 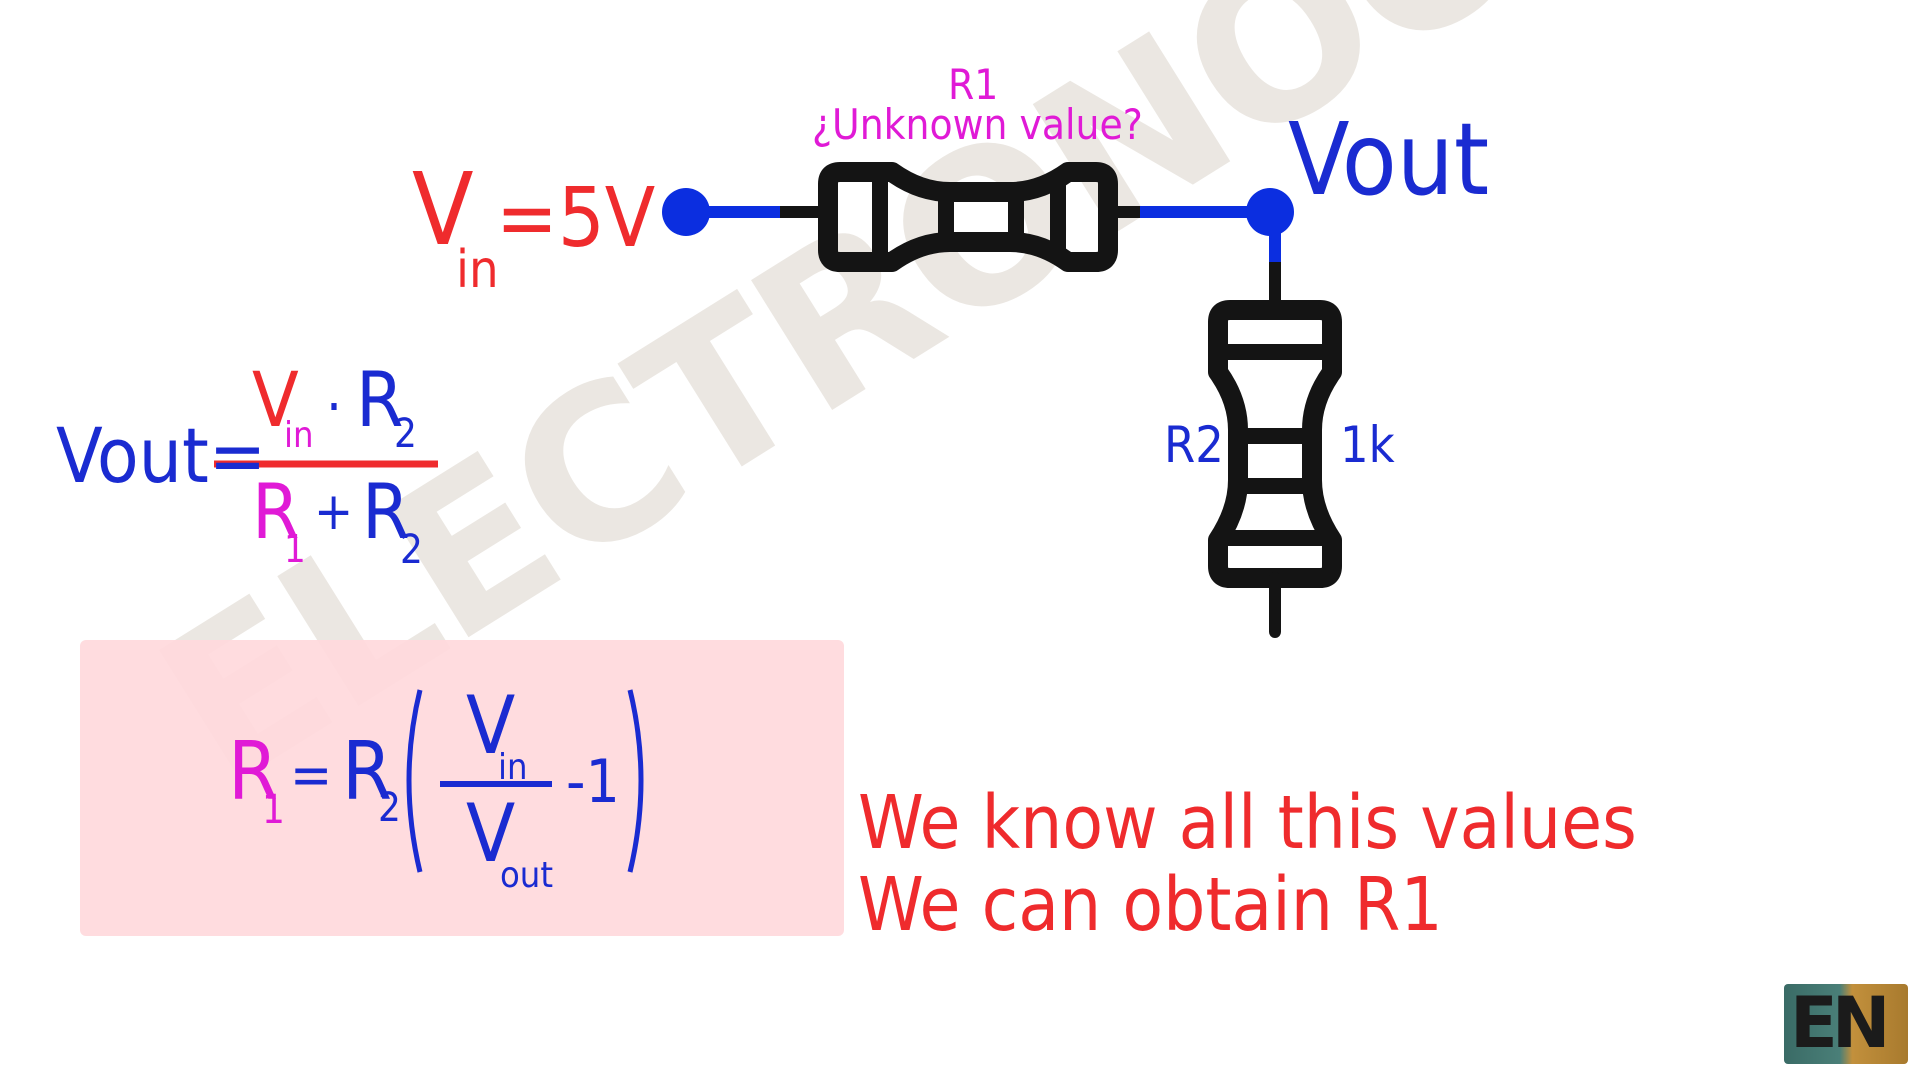 I want to click on left-paren-icon, so click(x=414, y=781).